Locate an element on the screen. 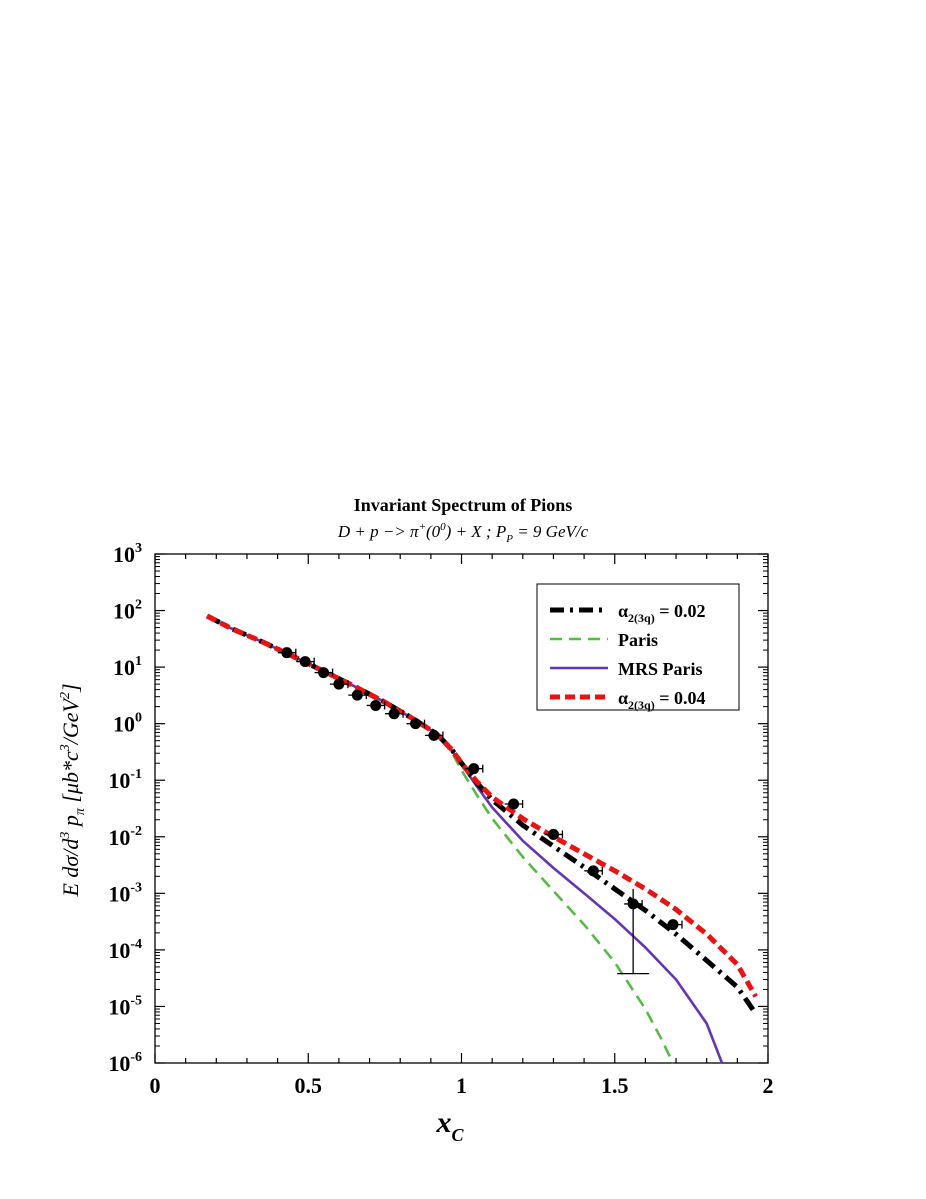  y-tick-label: 10⁻³ is located at coordinates (125, 893).